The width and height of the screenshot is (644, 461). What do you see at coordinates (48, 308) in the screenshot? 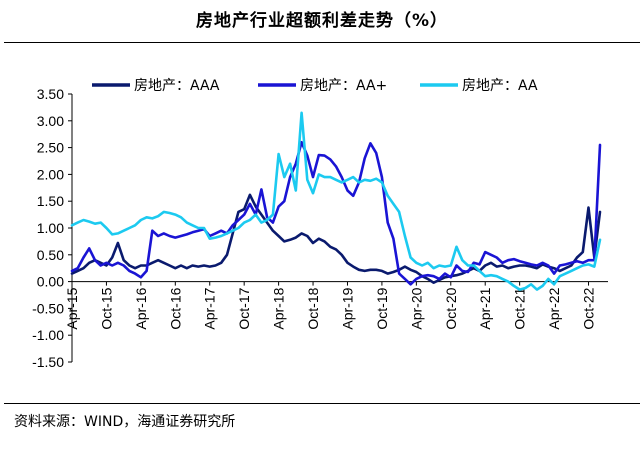
I see `y-tick-label: -0.50` at bounding box center [48, 308].